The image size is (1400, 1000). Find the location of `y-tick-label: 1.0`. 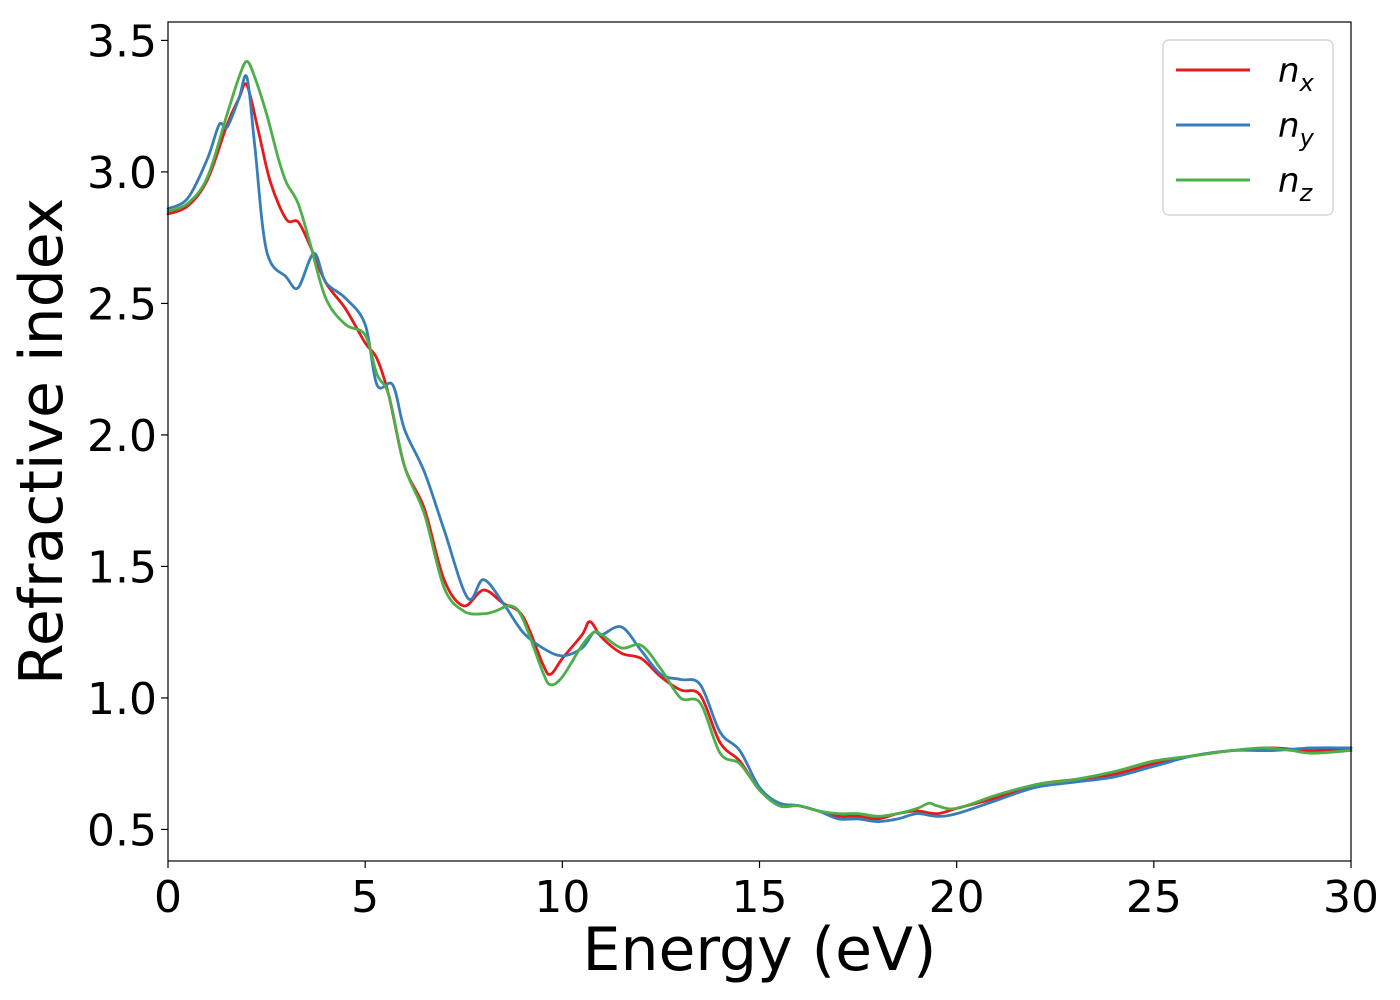

y-tick-label: 1.0 is located at coordinates (122, 699).